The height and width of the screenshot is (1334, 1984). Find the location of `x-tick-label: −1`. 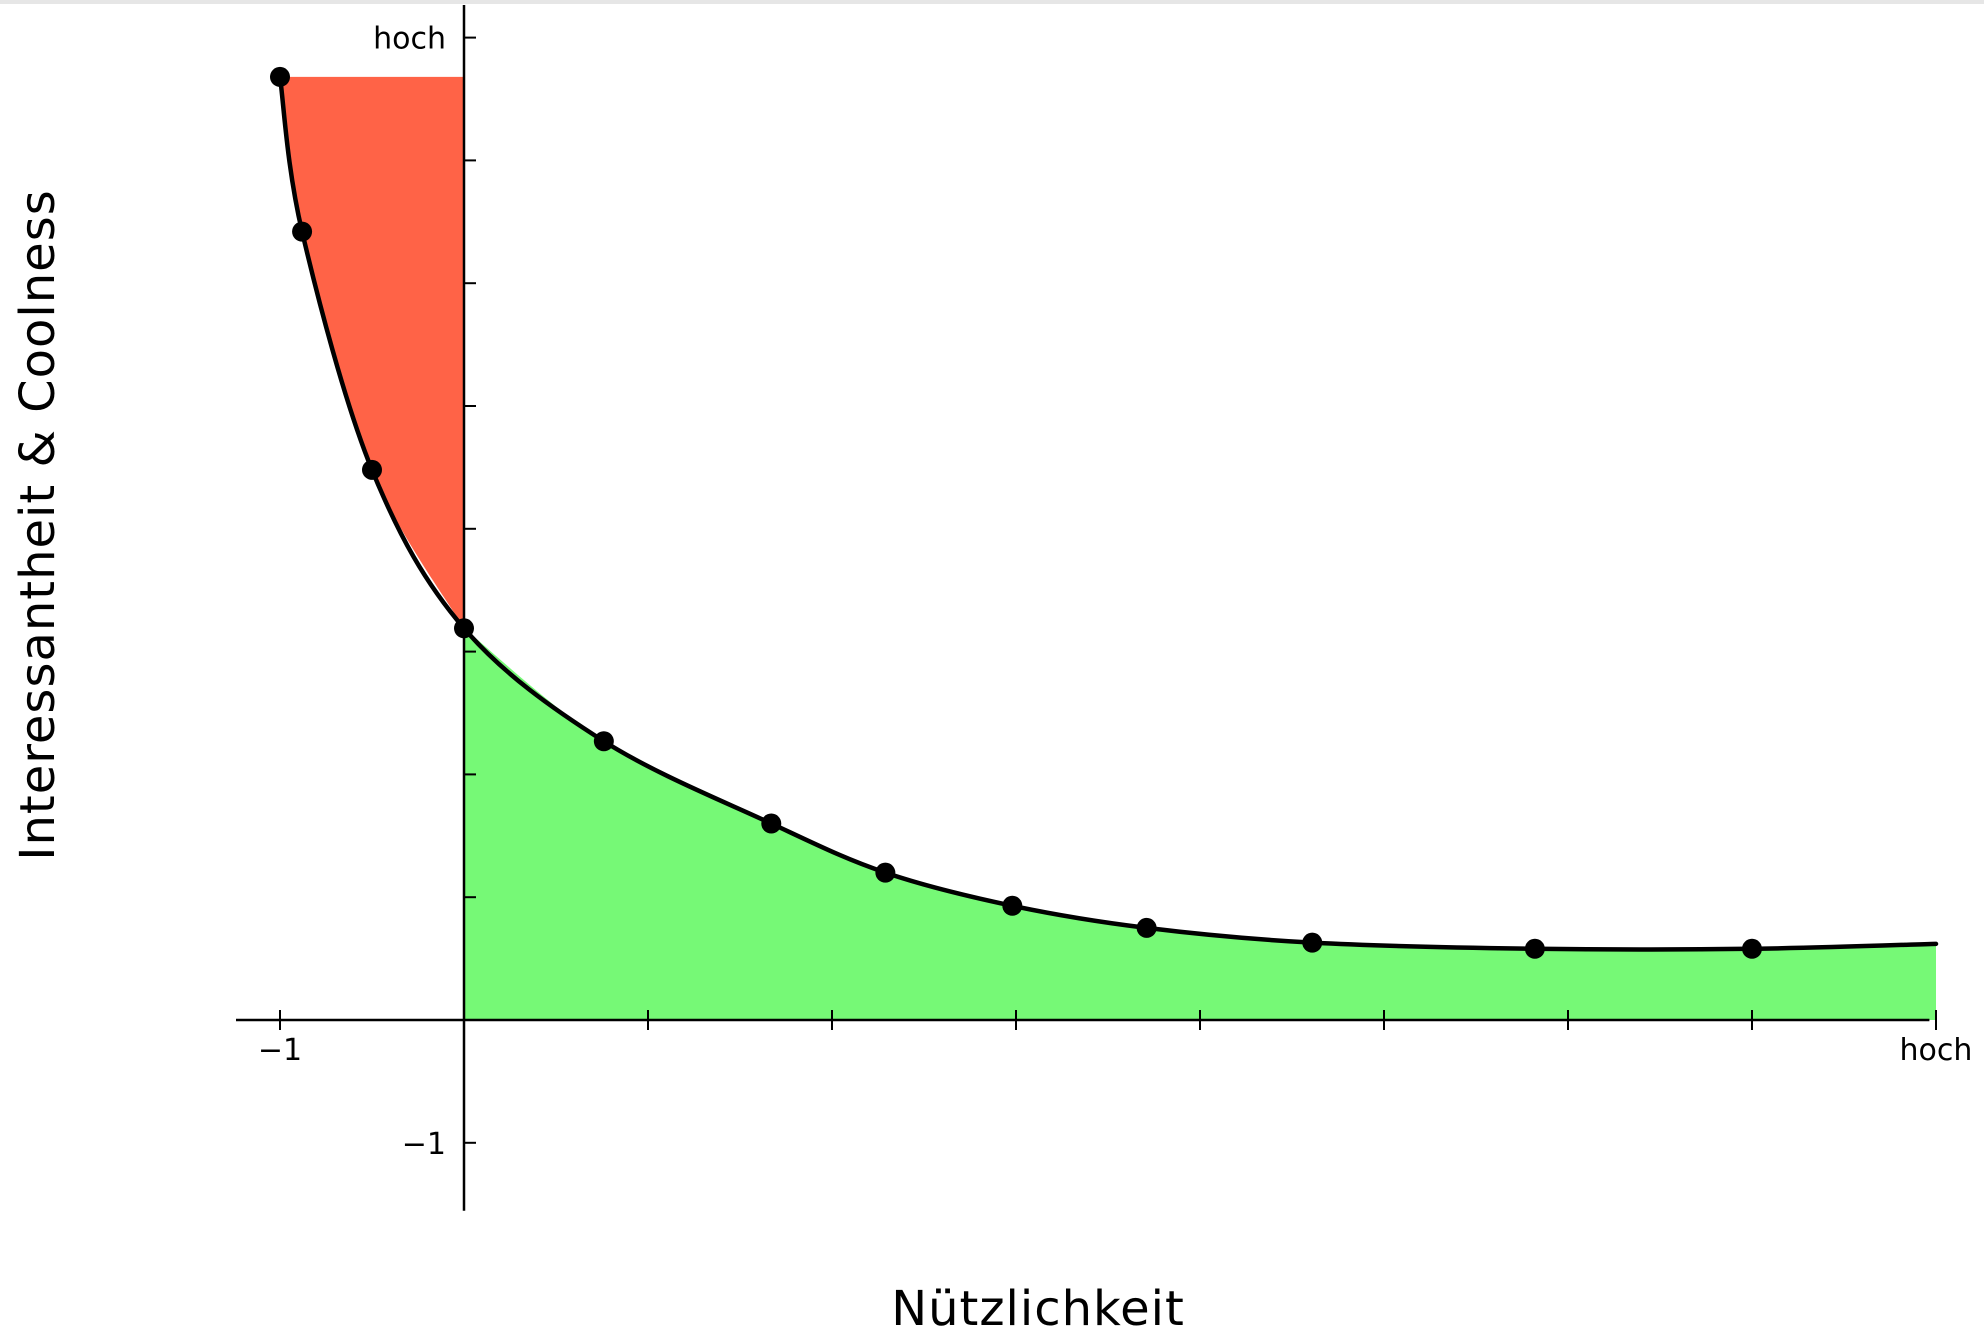

x-tick-label: −1 is located at coordinates (280, 1050).